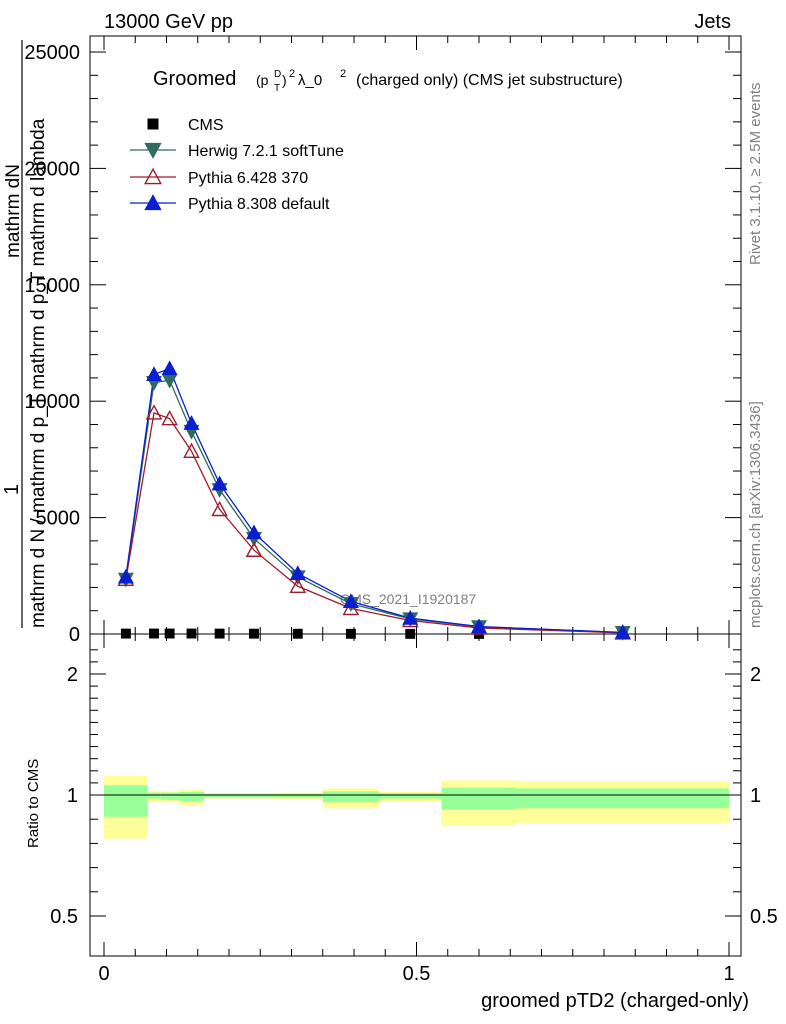  Describe the element at coordinates (58, 519) in the screenshot. I see `main-y-tick-label: 5000` at that location.